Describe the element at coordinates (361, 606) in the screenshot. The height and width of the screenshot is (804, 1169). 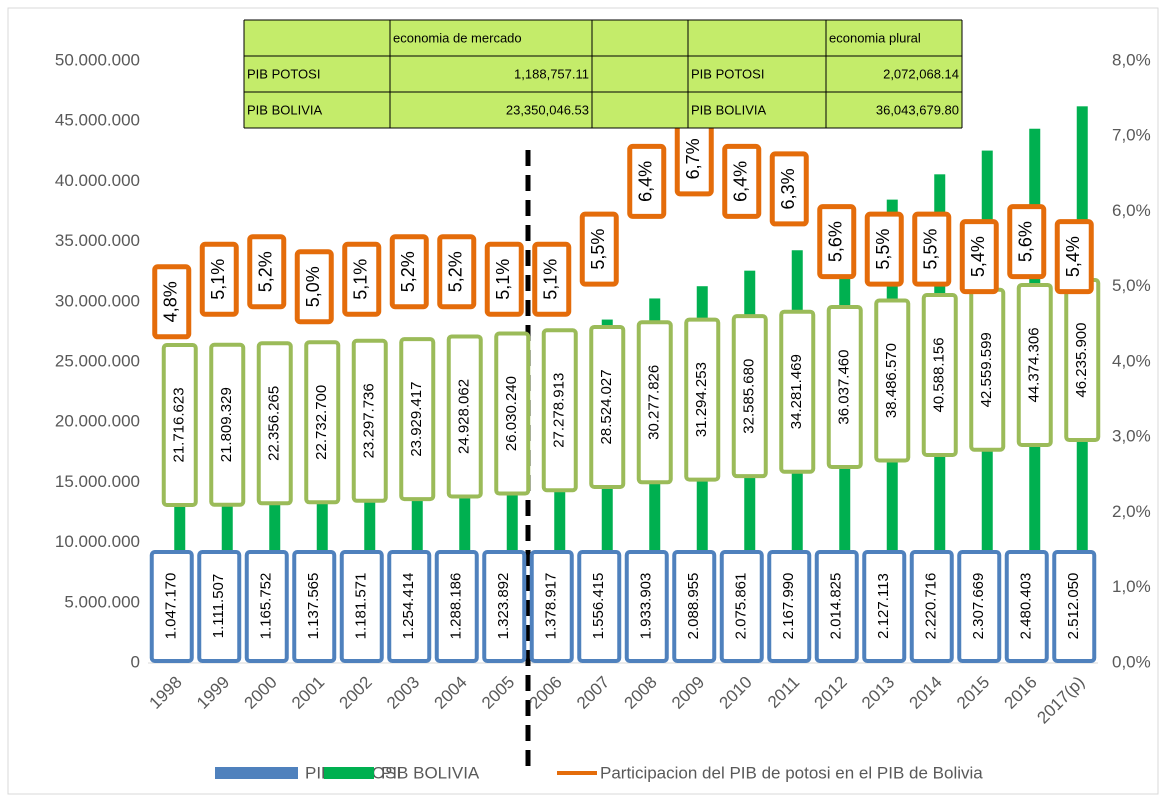
I see `data-label: 1.181.571` at that location.